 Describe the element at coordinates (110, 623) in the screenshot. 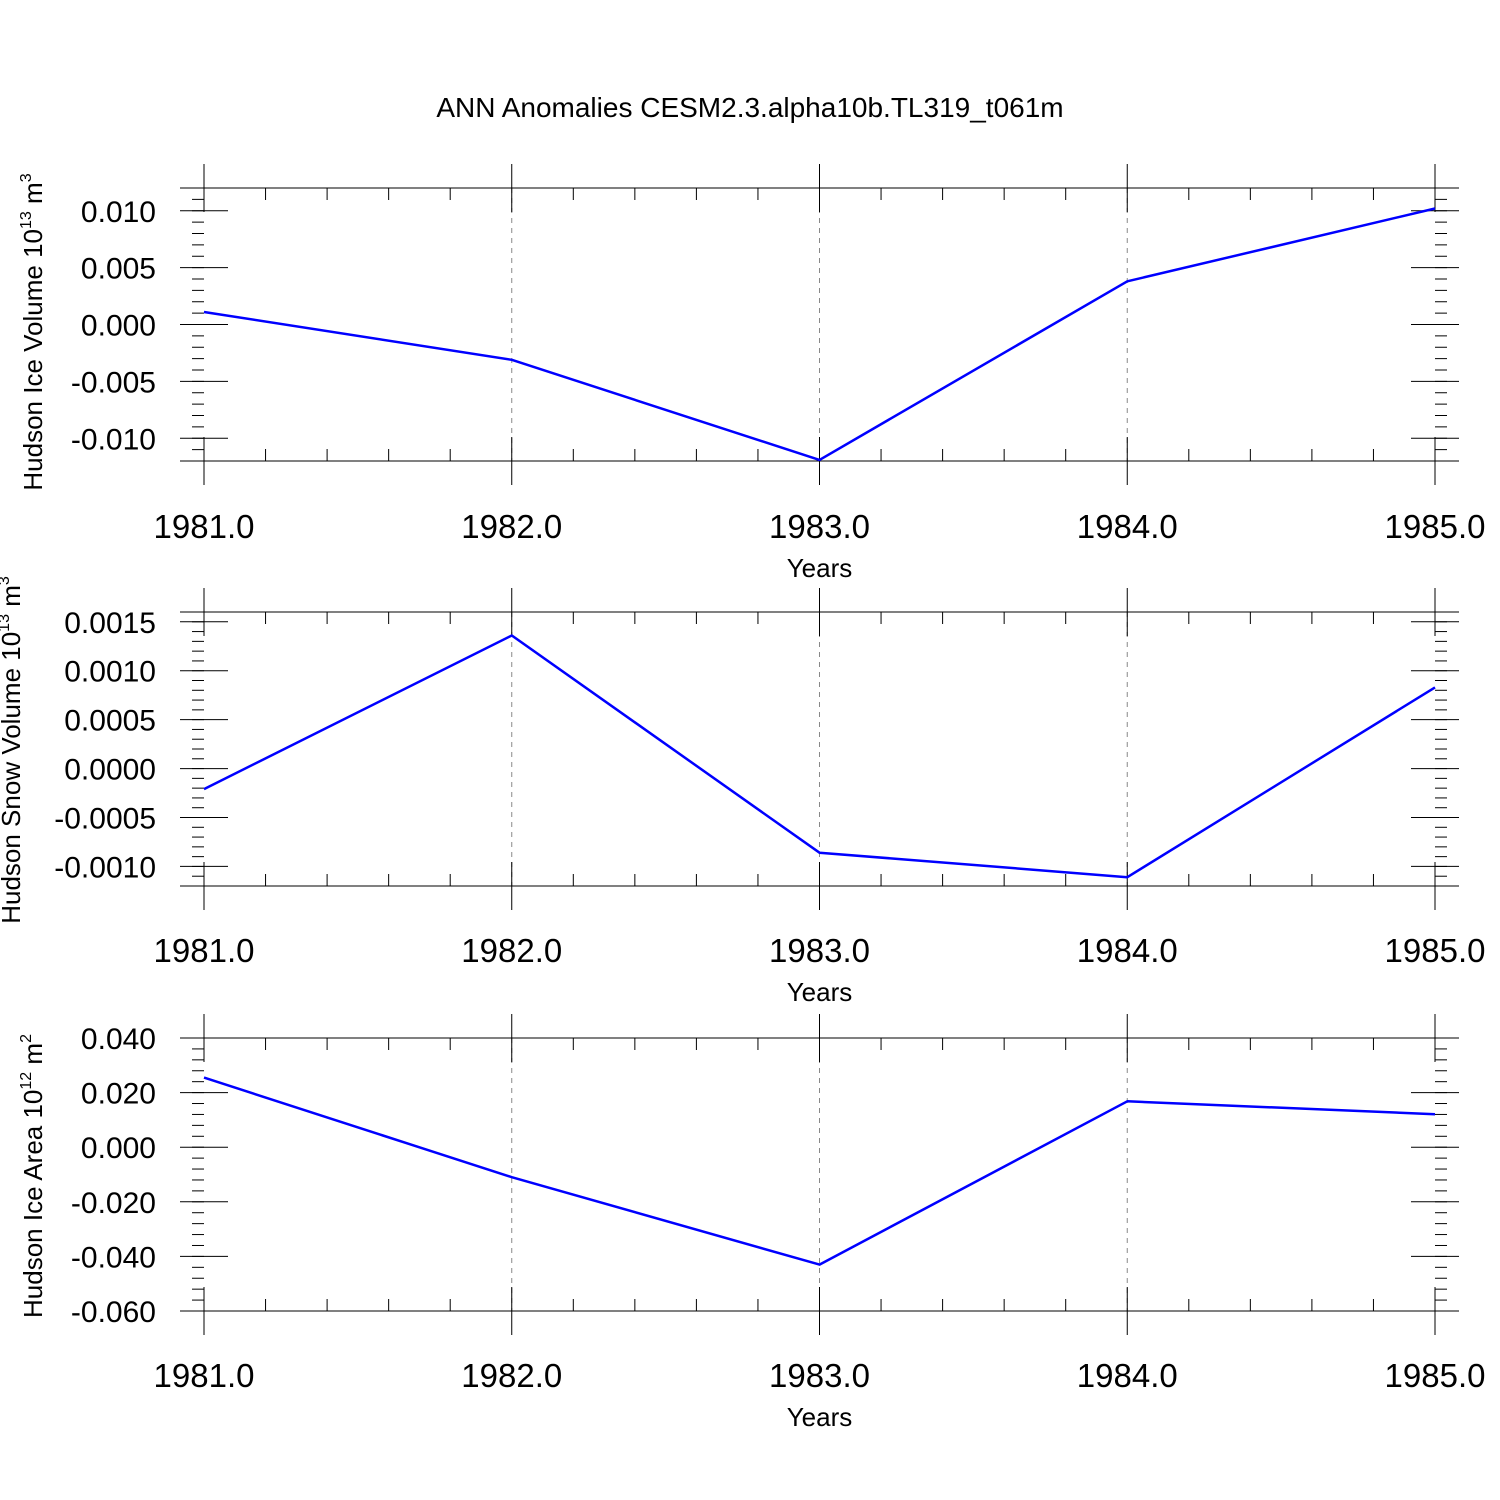

I see `y-tick-label: 0.0015` at that location.